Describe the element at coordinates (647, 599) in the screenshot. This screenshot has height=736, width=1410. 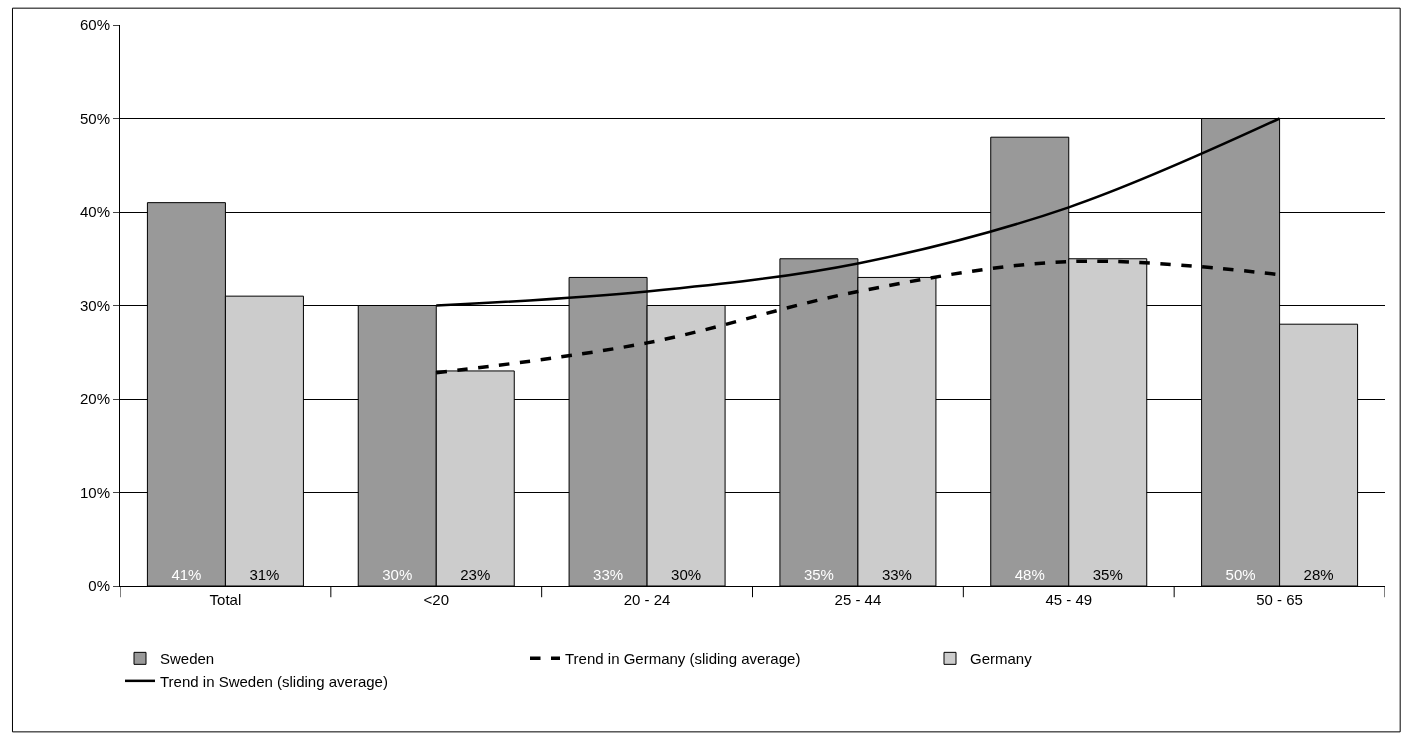
I see `x-tick-label: 20 - 24` at that location.